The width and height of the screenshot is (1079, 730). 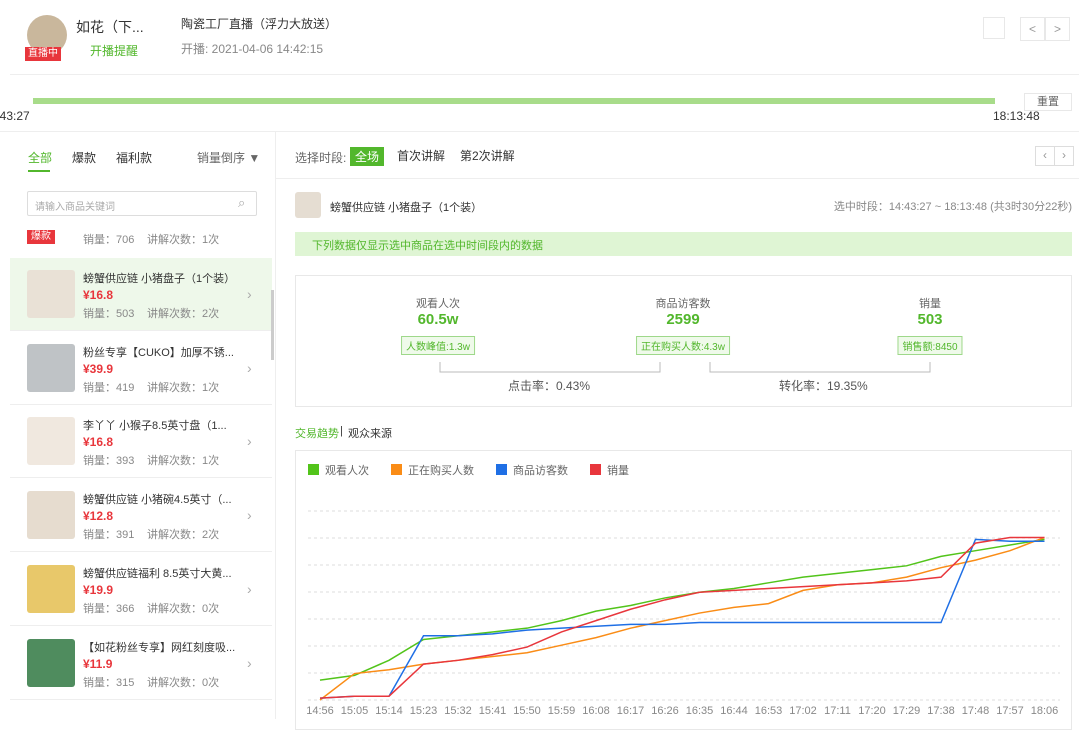 What do you see at coordinates (1057, 29) in the screenshot?
I see `next-button: >` at bounding box center [1057, 29].